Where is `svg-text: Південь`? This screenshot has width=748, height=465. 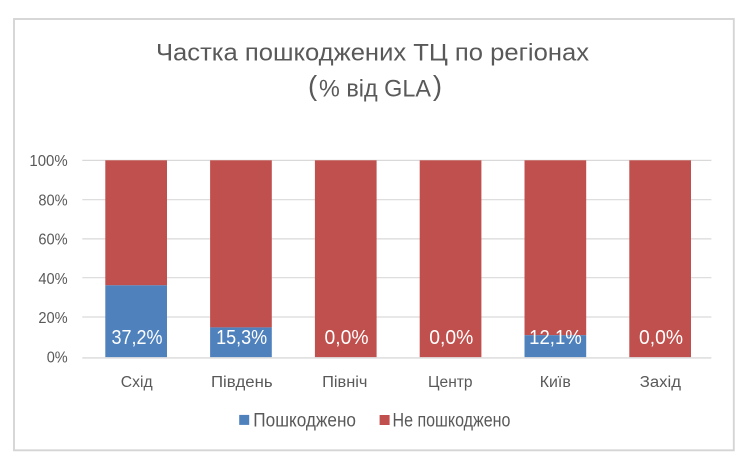
svg-text: Південь is located at coordinates (242, 382).